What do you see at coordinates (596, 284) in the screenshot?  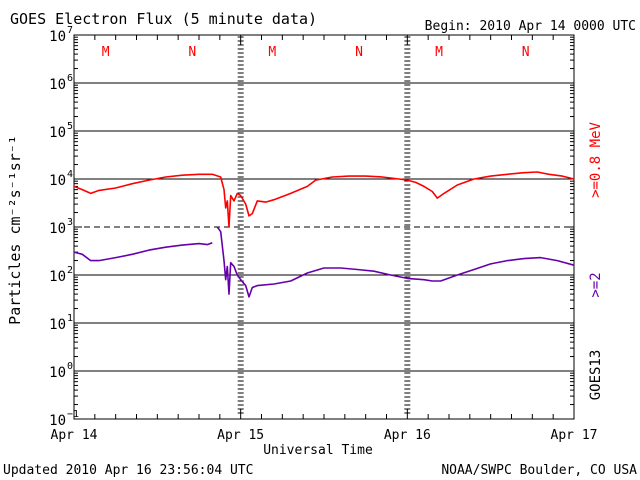 I see `legend-low-energy: >=2` at bounding box center [596, 284].